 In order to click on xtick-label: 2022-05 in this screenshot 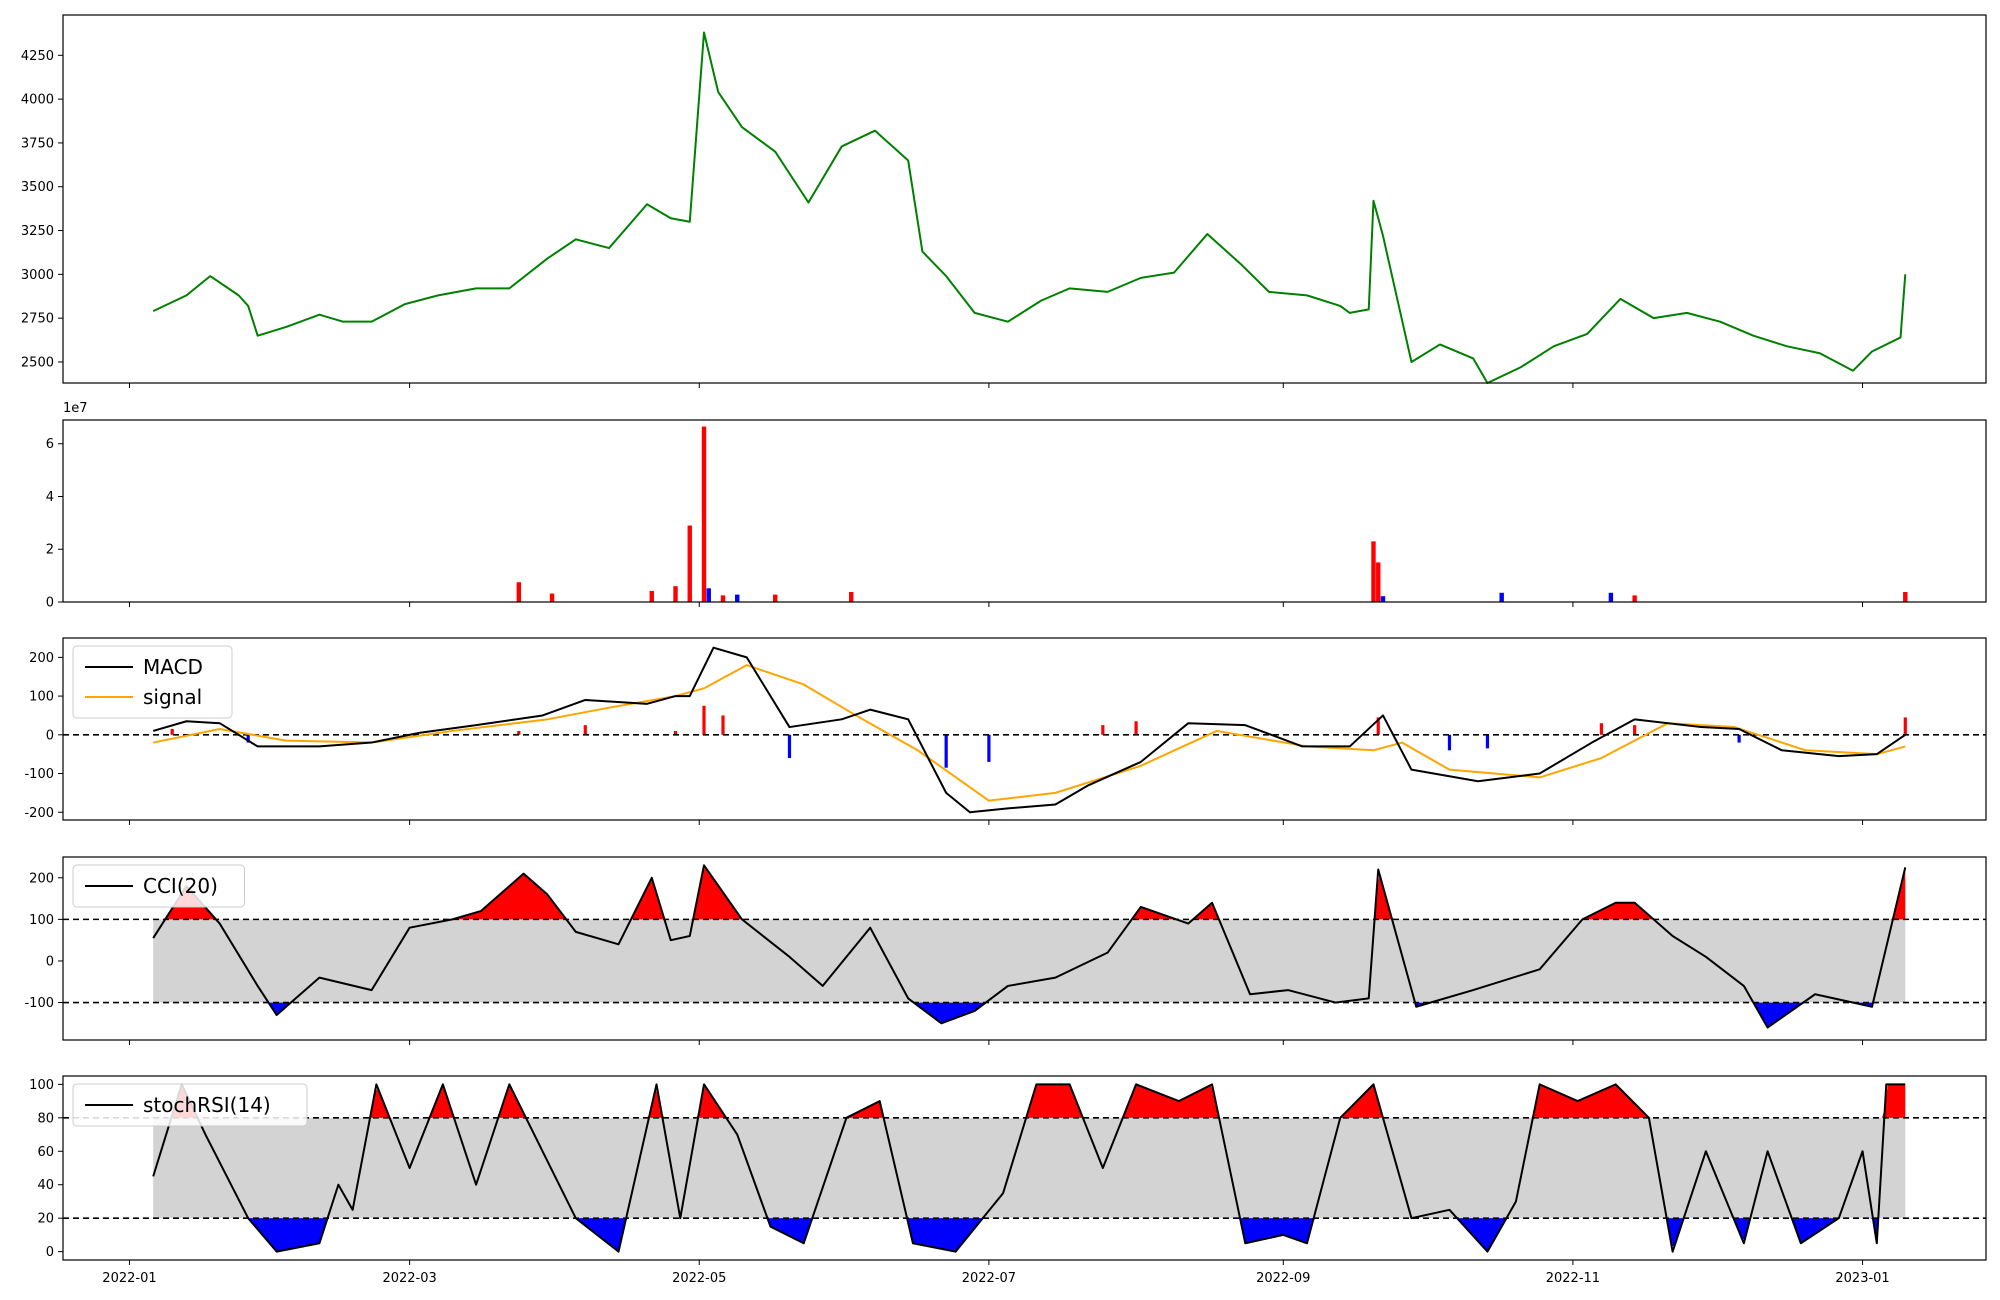, I will do `click(699, 1278)`.